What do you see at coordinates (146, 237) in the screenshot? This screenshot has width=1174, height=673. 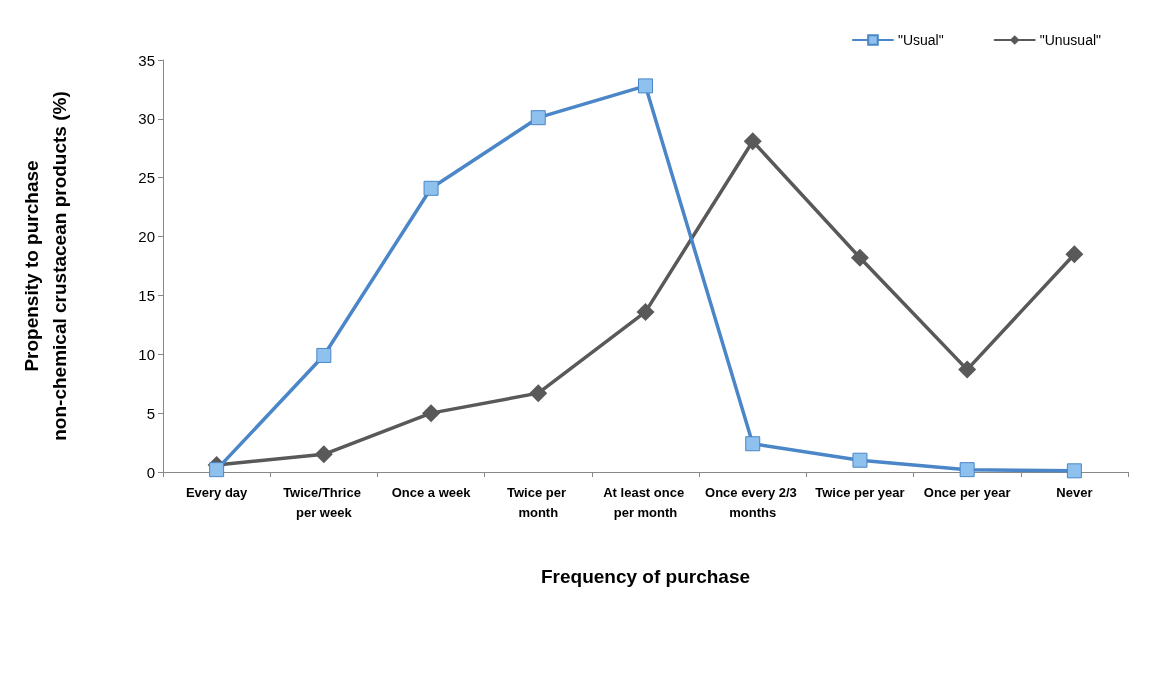 I see `y-tick-label: 20` at bounding box center [146, 237].